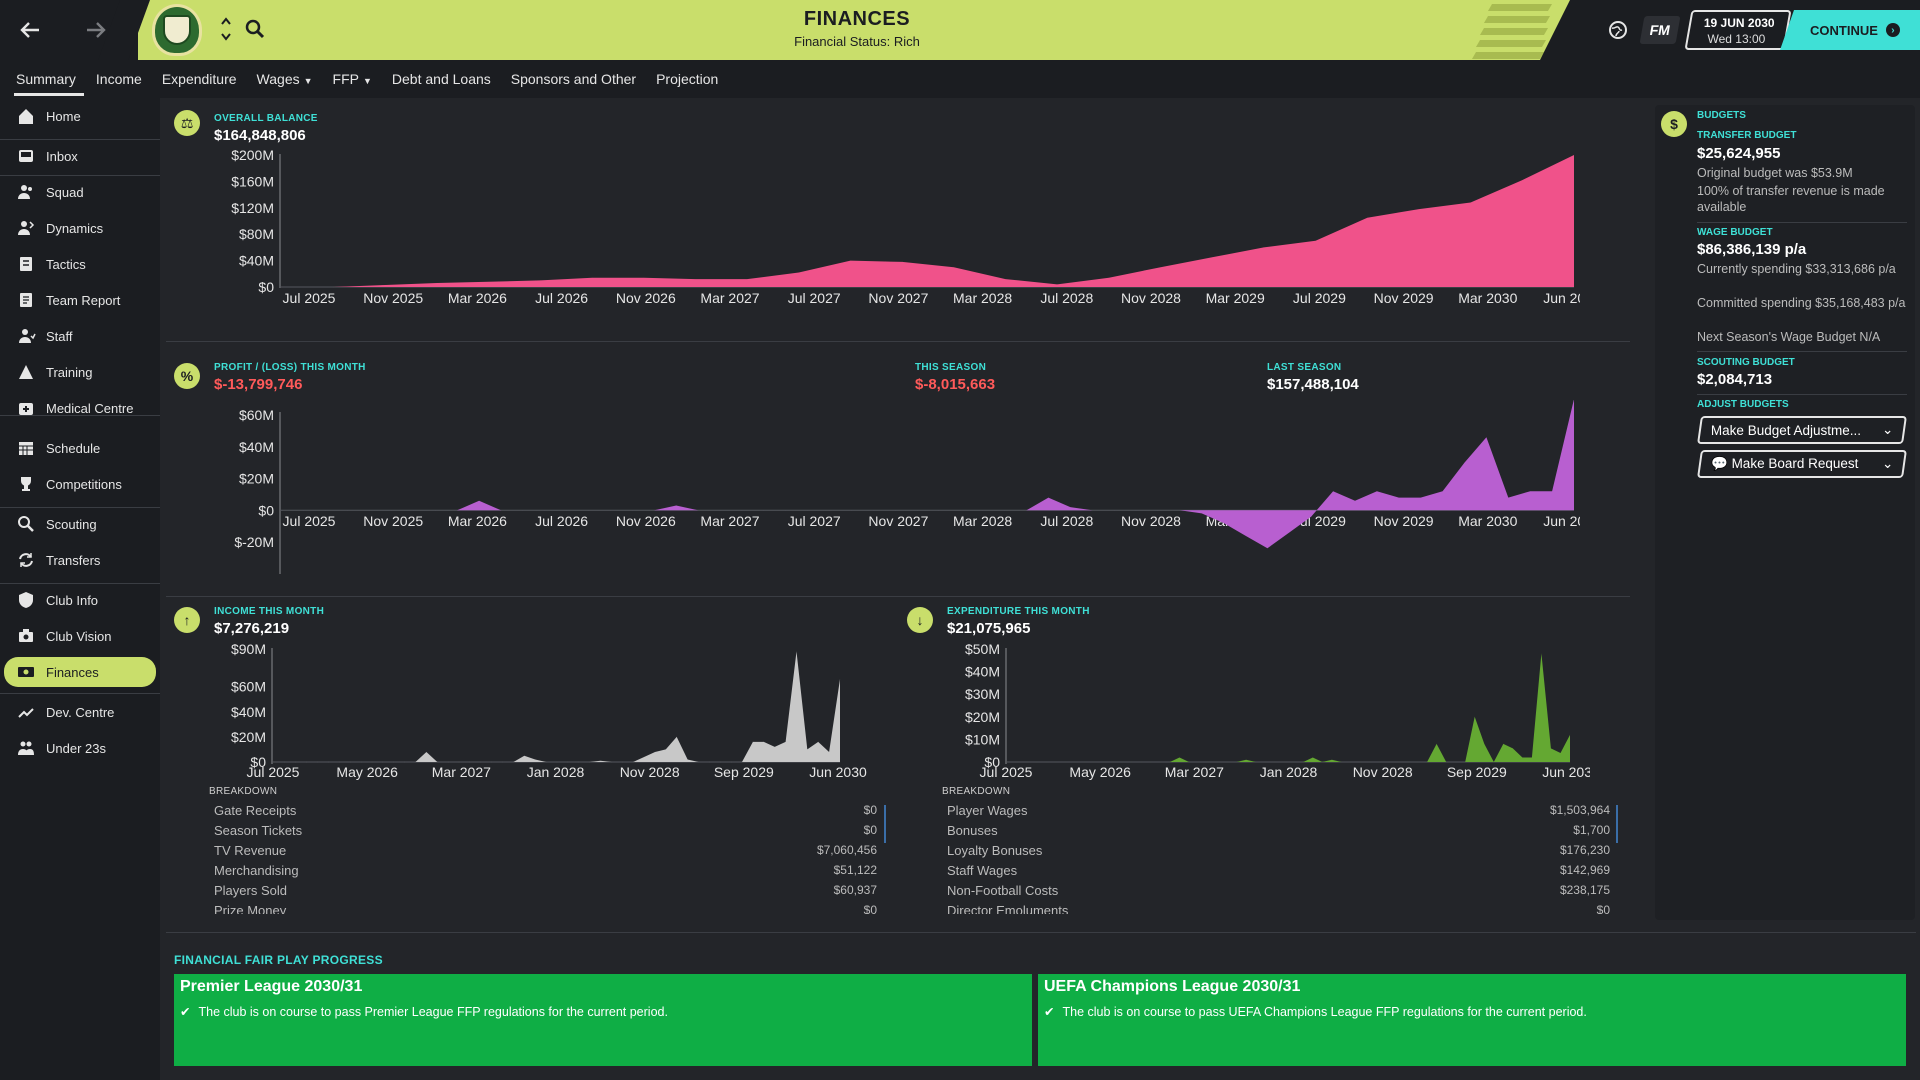 This screenshot has height=1080, width=1920. What do you see at coordinates (256, 234) in the screenshot?
I see `y-tick-label: $80M` at bounding box center [256, 234].